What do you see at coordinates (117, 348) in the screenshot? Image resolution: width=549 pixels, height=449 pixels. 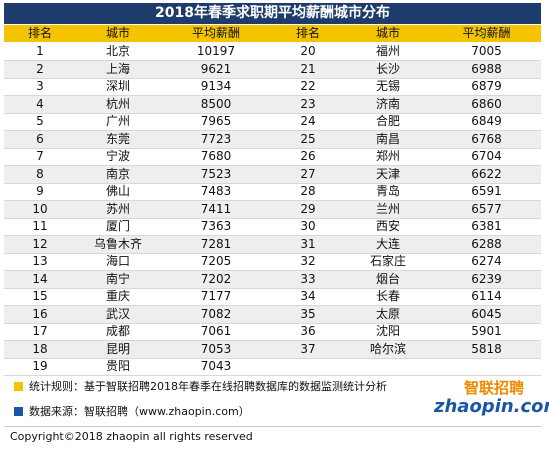 I see `cell-city: 昆明` at bounding box center [117, 348].